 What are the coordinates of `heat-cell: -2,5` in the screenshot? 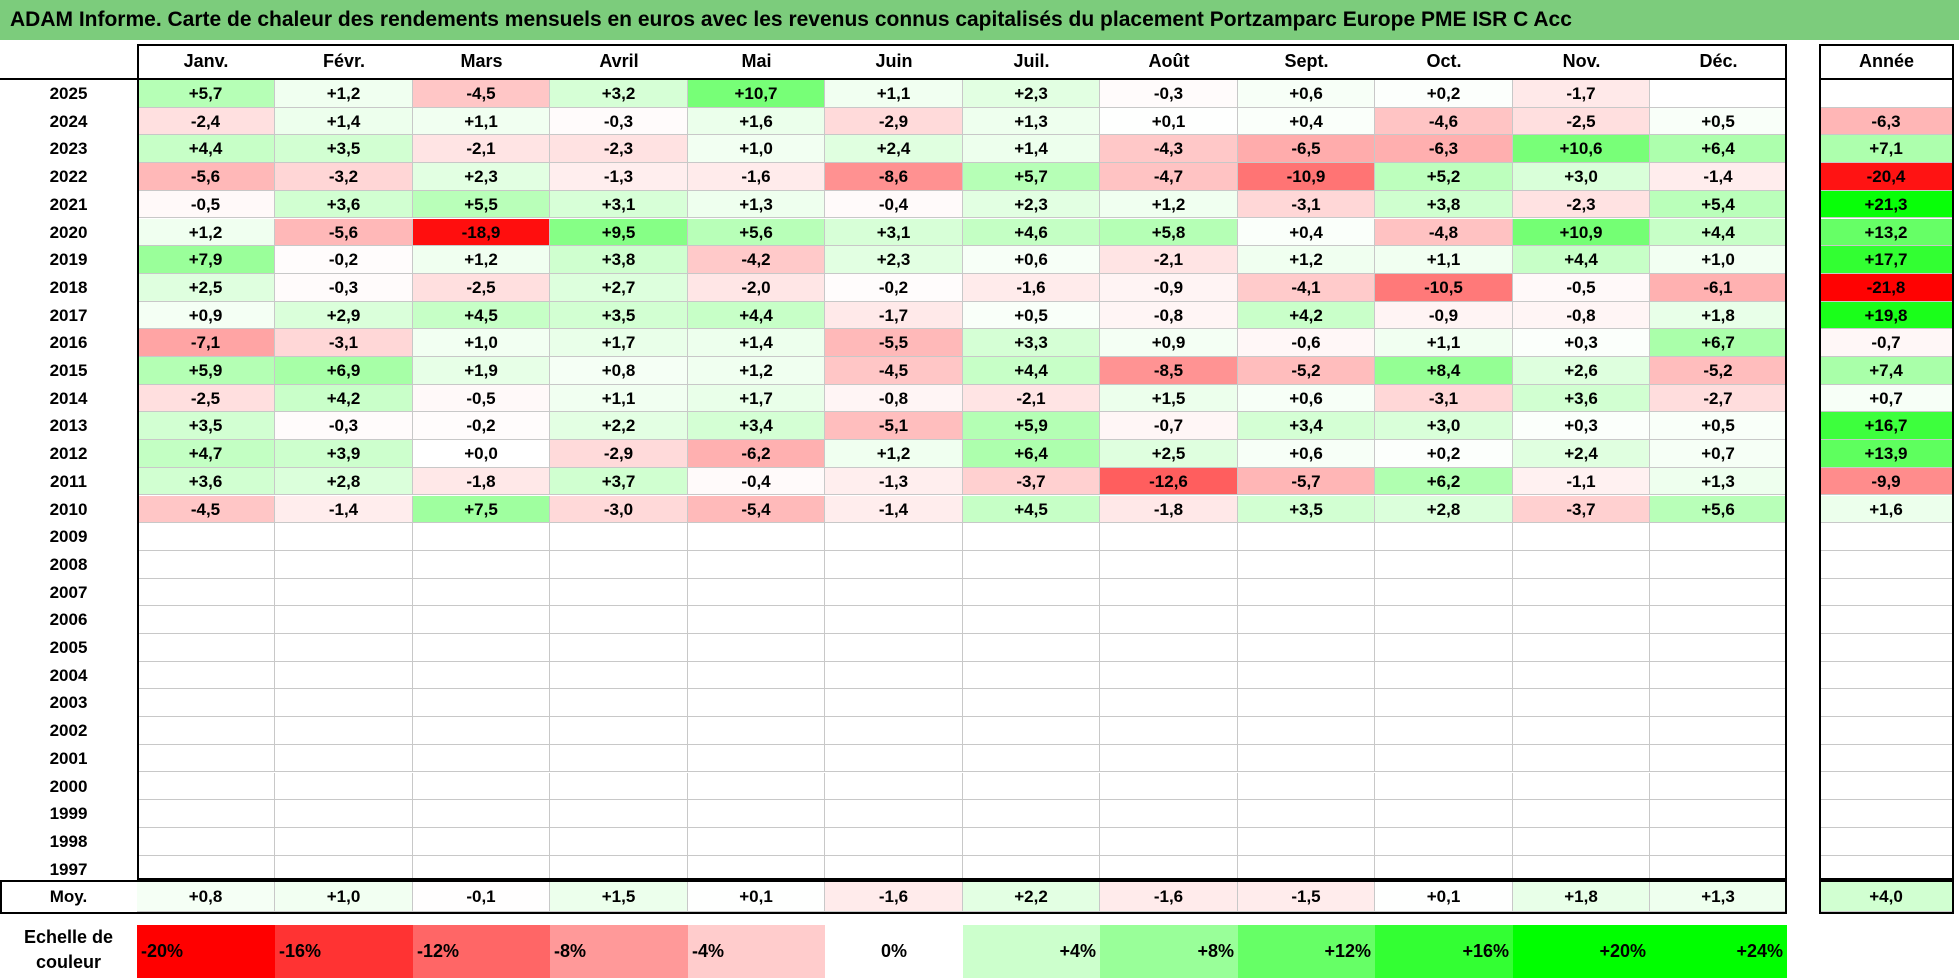 It's located at (1581, 121).